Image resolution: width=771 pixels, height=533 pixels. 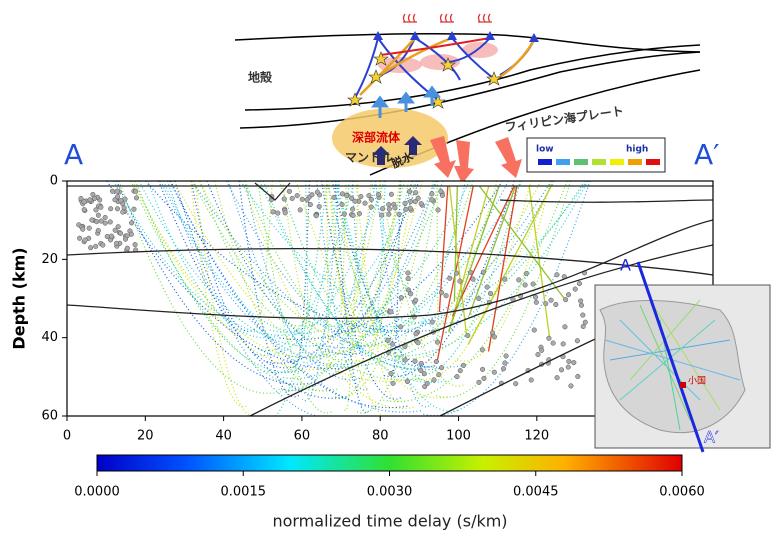 What do you see at coordinates (19, 298) in the screenshot?
I see `y-axis-label: Depth (km)` at bounding box center [19, 298].